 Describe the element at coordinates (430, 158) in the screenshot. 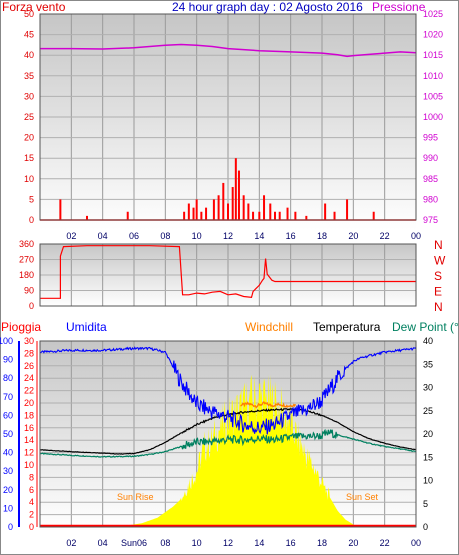

I see `y-tick-pressure: 990` at that location.